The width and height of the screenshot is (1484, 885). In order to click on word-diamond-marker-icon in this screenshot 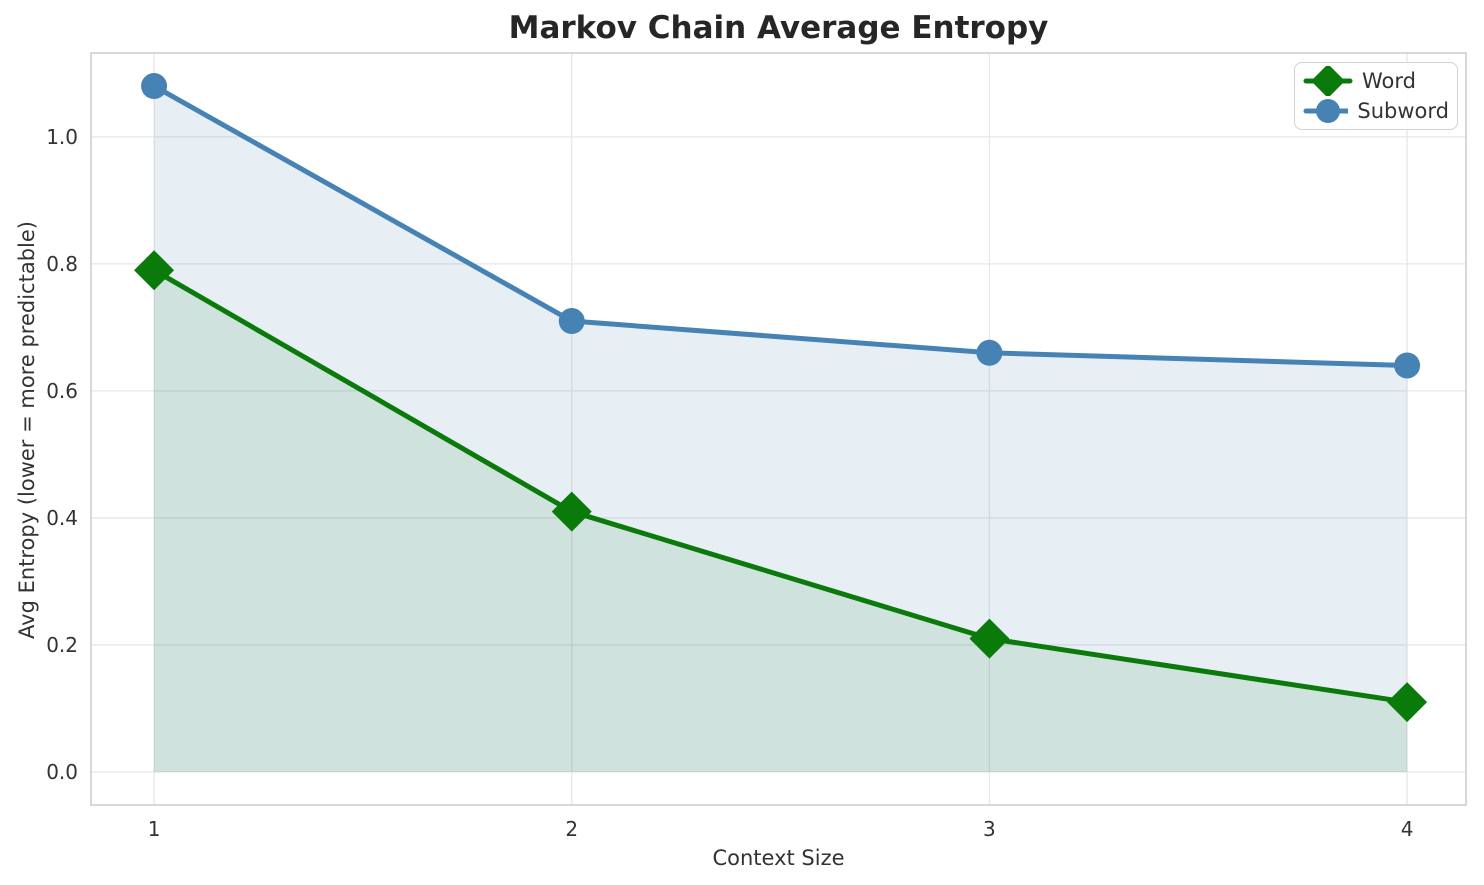, I will do `click(1328, 81)`.